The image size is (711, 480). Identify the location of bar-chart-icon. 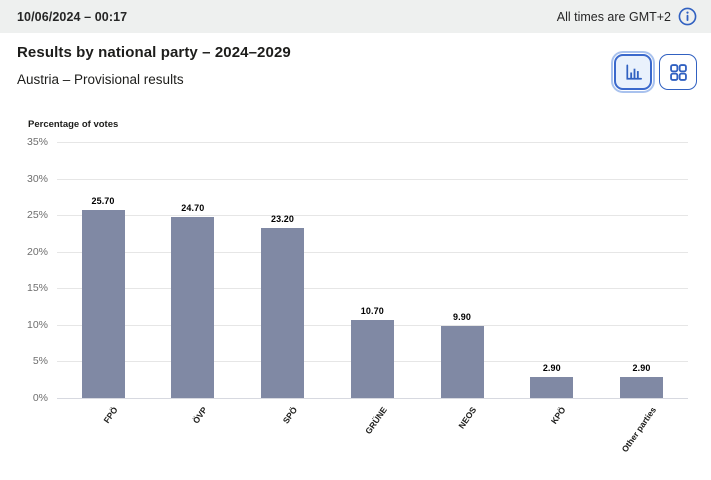
(633, 72).